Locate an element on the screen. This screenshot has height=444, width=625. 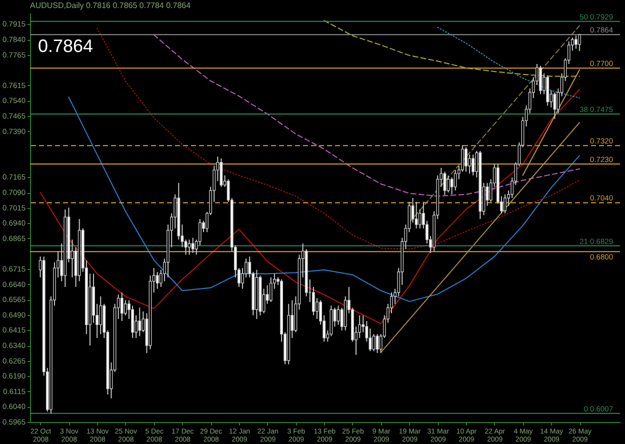
annotation: 0.7864 is located at coordinates (66, 46).